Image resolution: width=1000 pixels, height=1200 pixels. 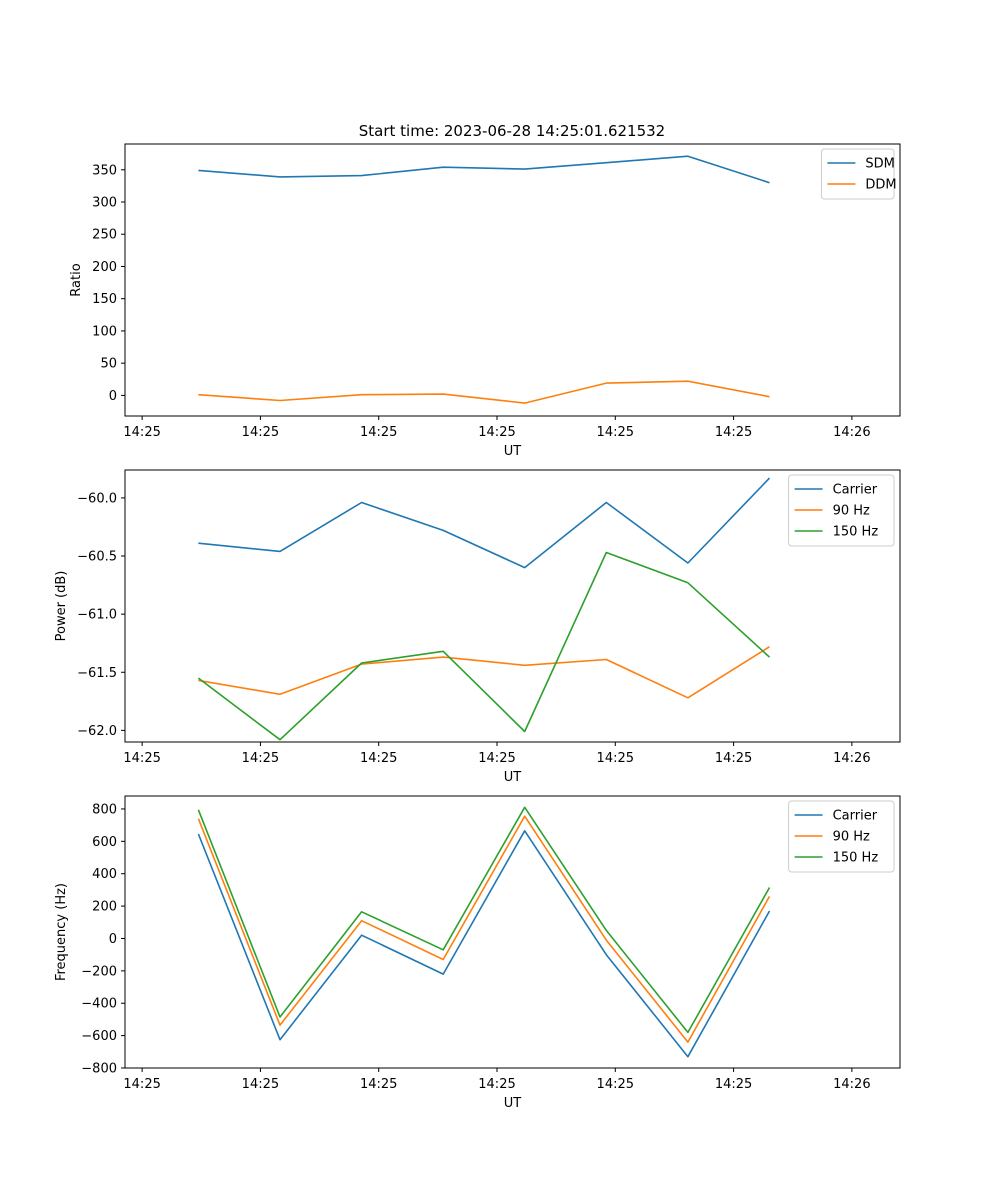 What do you see at coordinates (104, 809) in the screenshot?
I see `y-tick-label: 800` at bounding box center [104, 809].